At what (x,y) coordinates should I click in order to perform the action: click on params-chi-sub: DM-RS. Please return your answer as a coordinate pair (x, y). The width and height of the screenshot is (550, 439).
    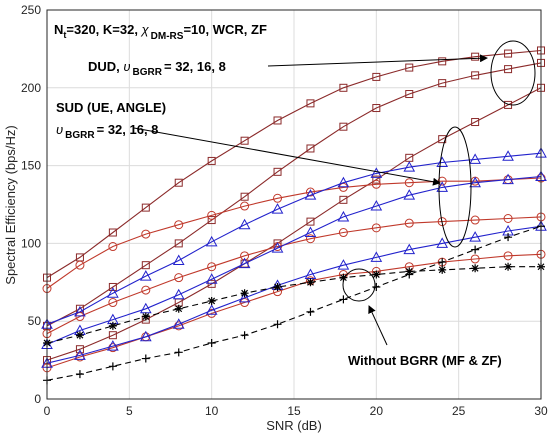
    Looking at the image, I should click on (167, 36).